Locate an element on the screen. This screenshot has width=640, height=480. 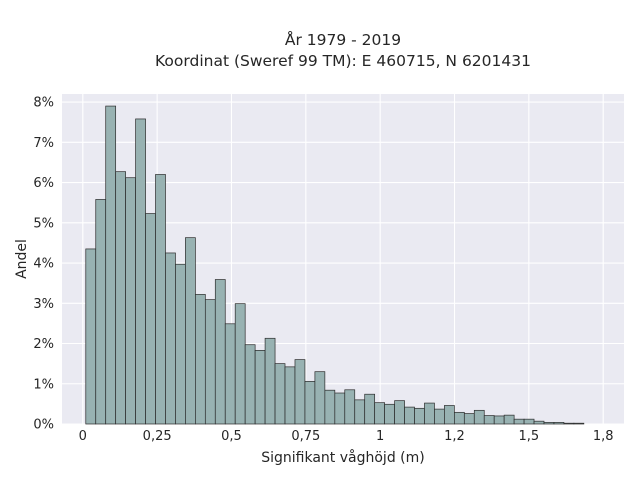
y-axis-label: Andel is located at coordinates (22, 259).